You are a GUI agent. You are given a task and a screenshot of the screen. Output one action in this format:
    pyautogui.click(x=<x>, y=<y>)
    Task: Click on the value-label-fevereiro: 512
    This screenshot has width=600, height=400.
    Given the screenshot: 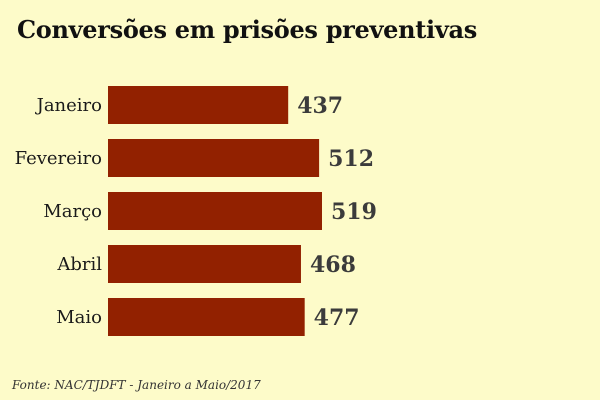 What is the action you would take?
    pyautogui.click(x=351, y=159)
    